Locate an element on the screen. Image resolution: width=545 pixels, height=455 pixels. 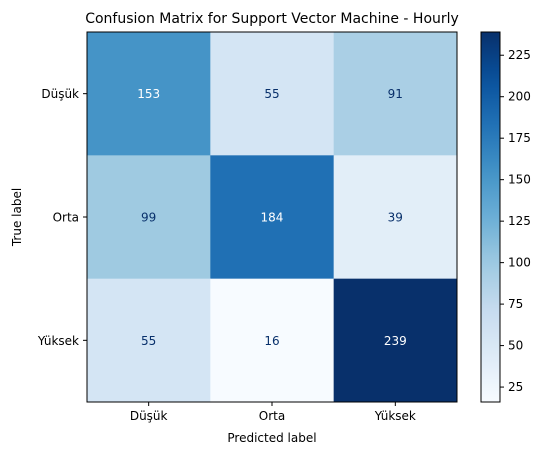
x-tick-label: Yüksek is located at coordinates (395, 416).